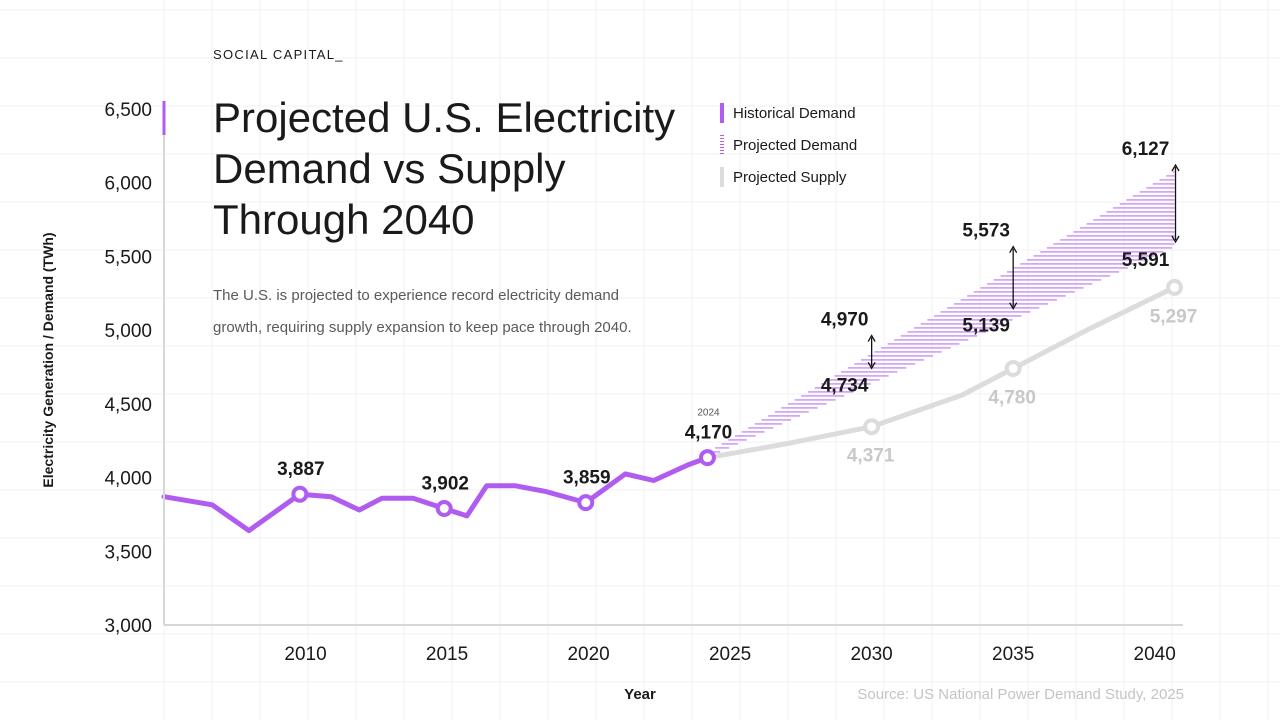 This screenshot has width=1280, height=720. I want to click on y-tick-label: 3,500, so click(128, 552).